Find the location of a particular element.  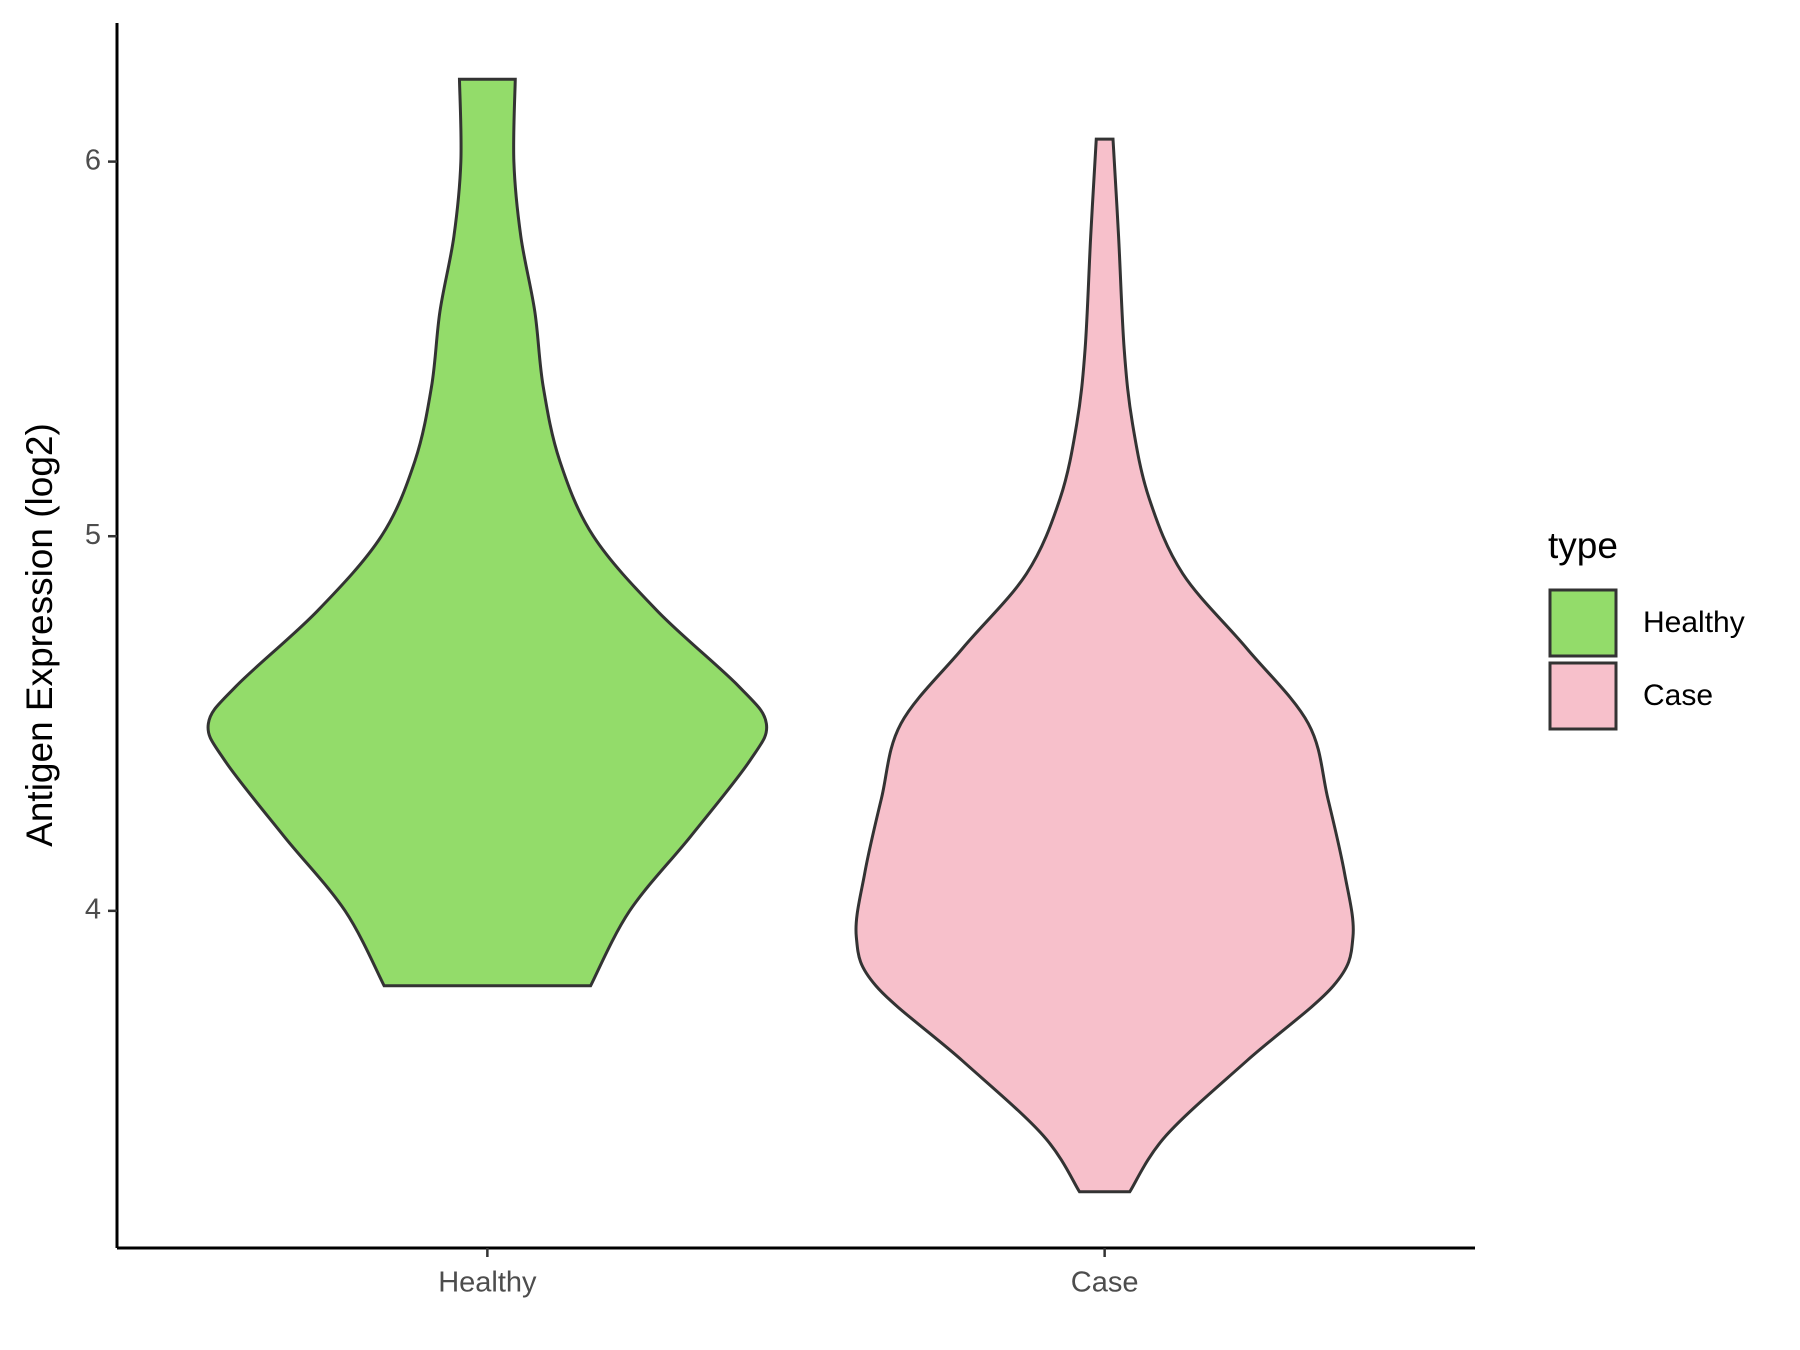

x-tick-label: Healthy is located at coordinates (487, 1283).